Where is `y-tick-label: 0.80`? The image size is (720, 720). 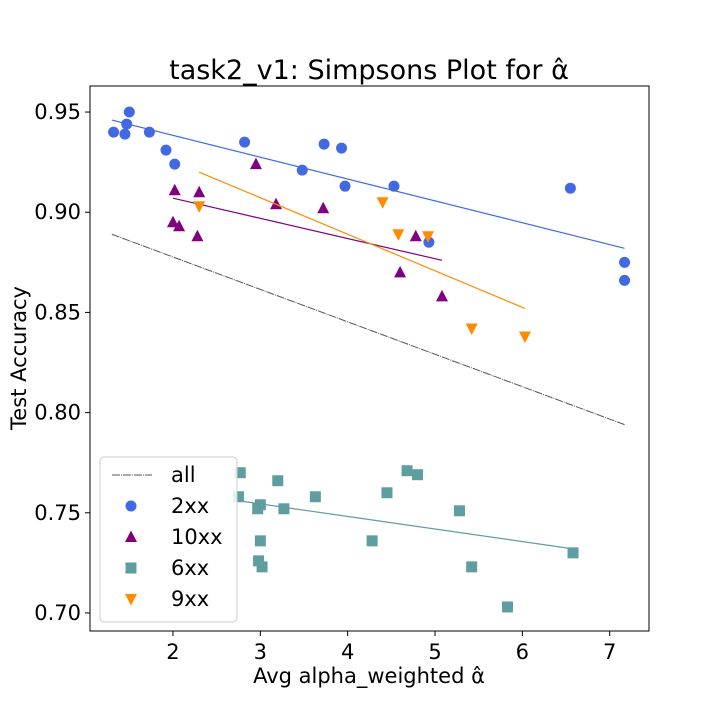
y-tick-label: 0.80 is located at coordinates (57, 413).